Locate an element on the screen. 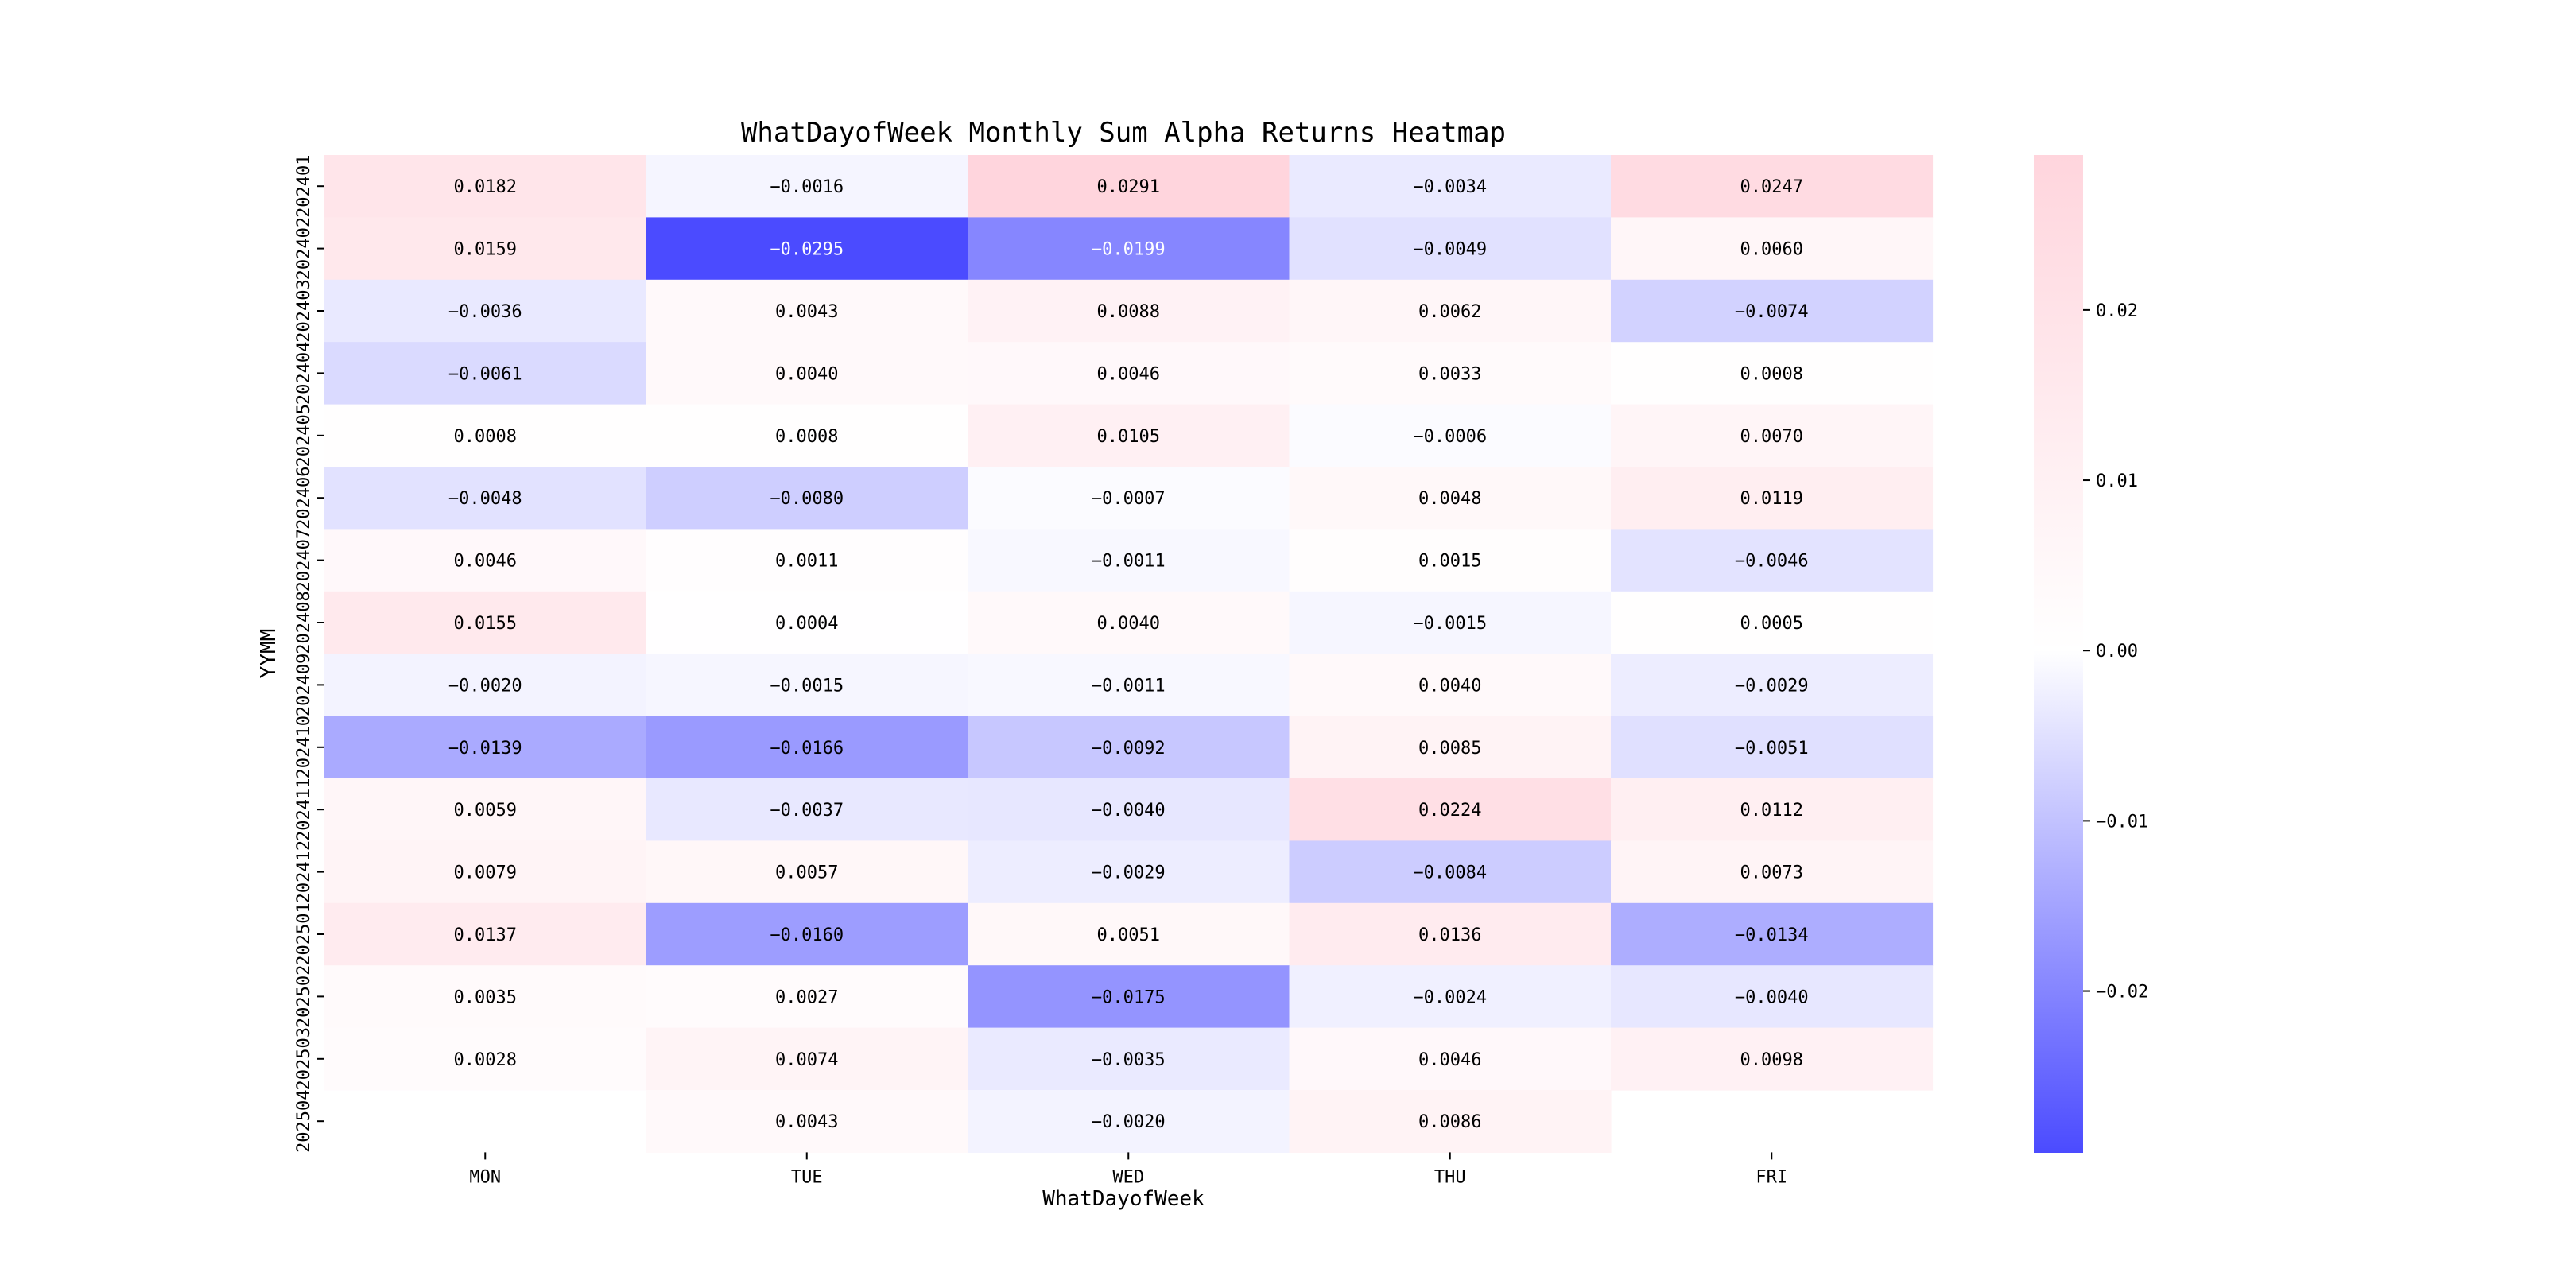 Image resolution: width=2576 pixels, height=1288 pixels. cell-value-label: 0.0059 is located at coordinates (485, 811).